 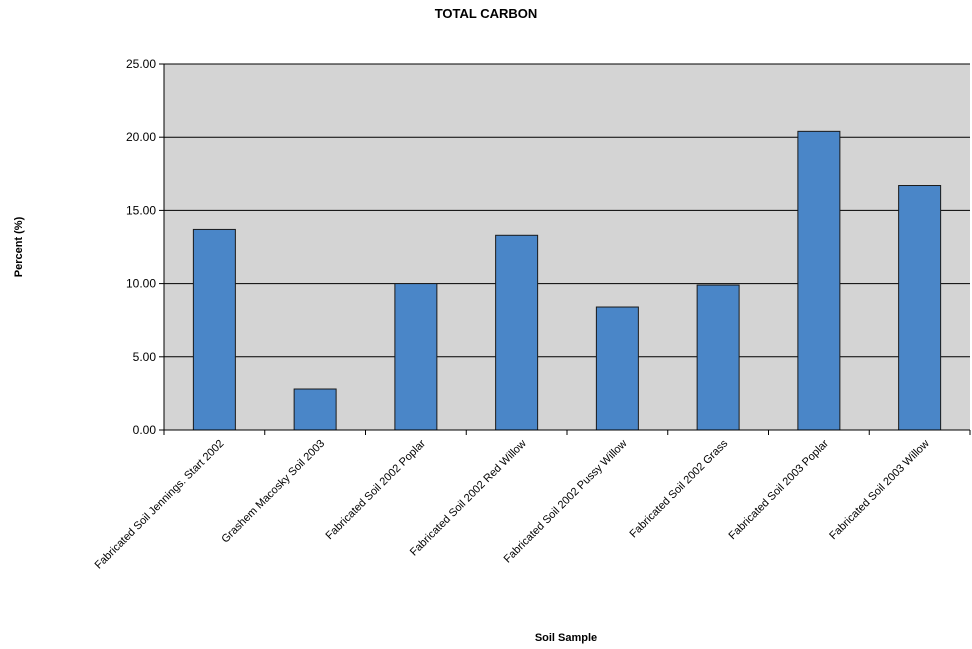 What do you see at coordinates (19, 246) in the screenshot?
I see `y-axis-title: Percent (%)` at bounding box center [19, 246].